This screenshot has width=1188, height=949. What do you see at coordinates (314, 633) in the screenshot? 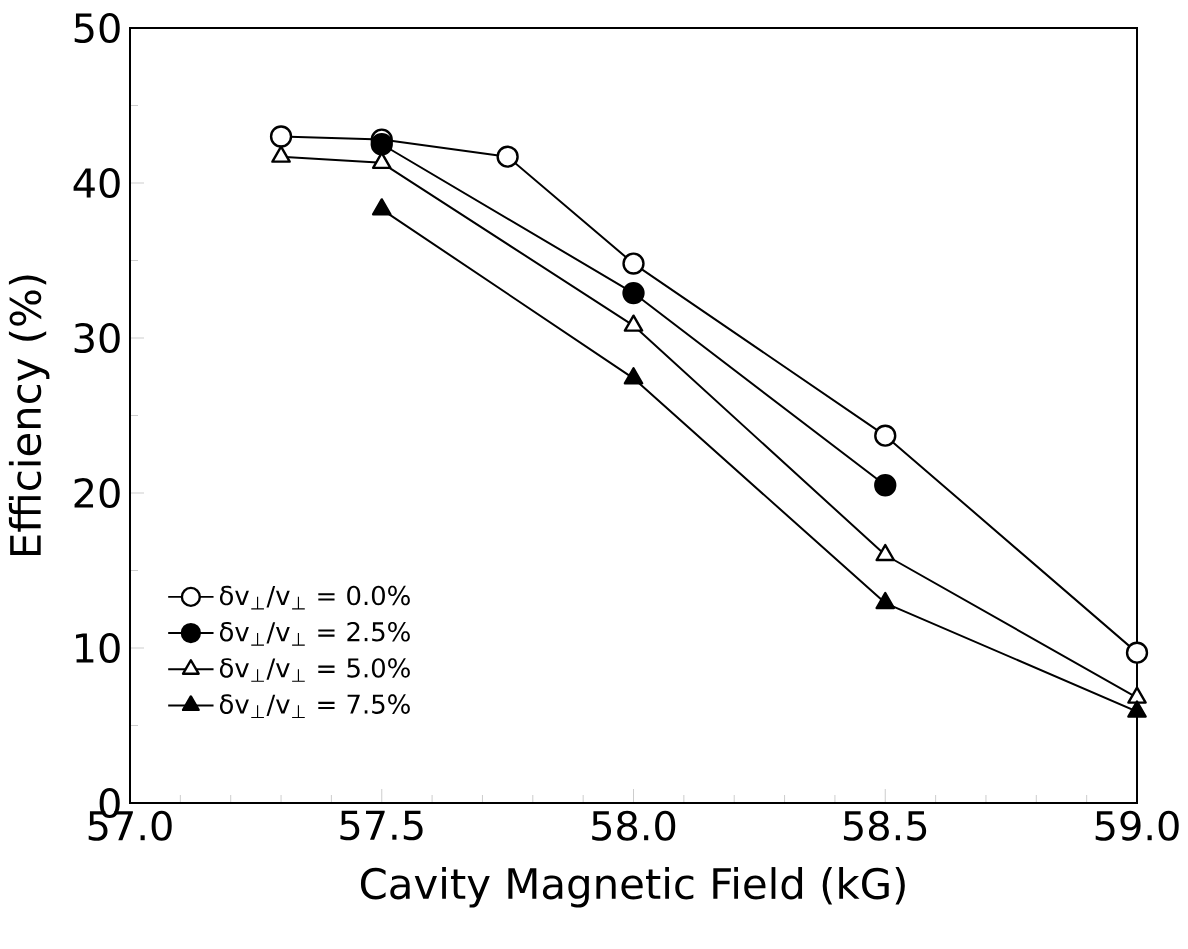
I see `legend-label: δv$_{⊥}$/v$_{⊥}$ = 2.5%` at bounding box center [314, 633].